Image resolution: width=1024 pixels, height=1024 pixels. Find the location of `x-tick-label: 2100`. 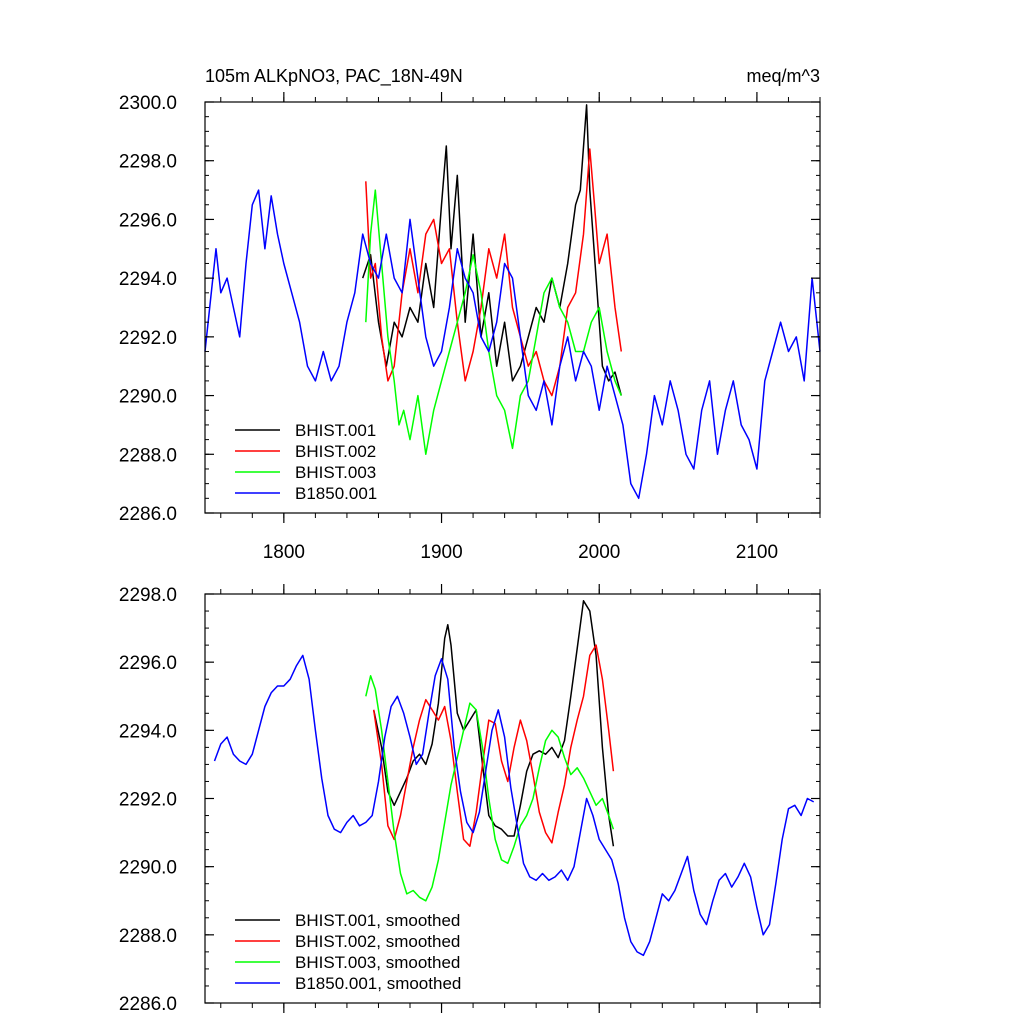

x-tick-label: 2100 is located at coordinates (757, 552).